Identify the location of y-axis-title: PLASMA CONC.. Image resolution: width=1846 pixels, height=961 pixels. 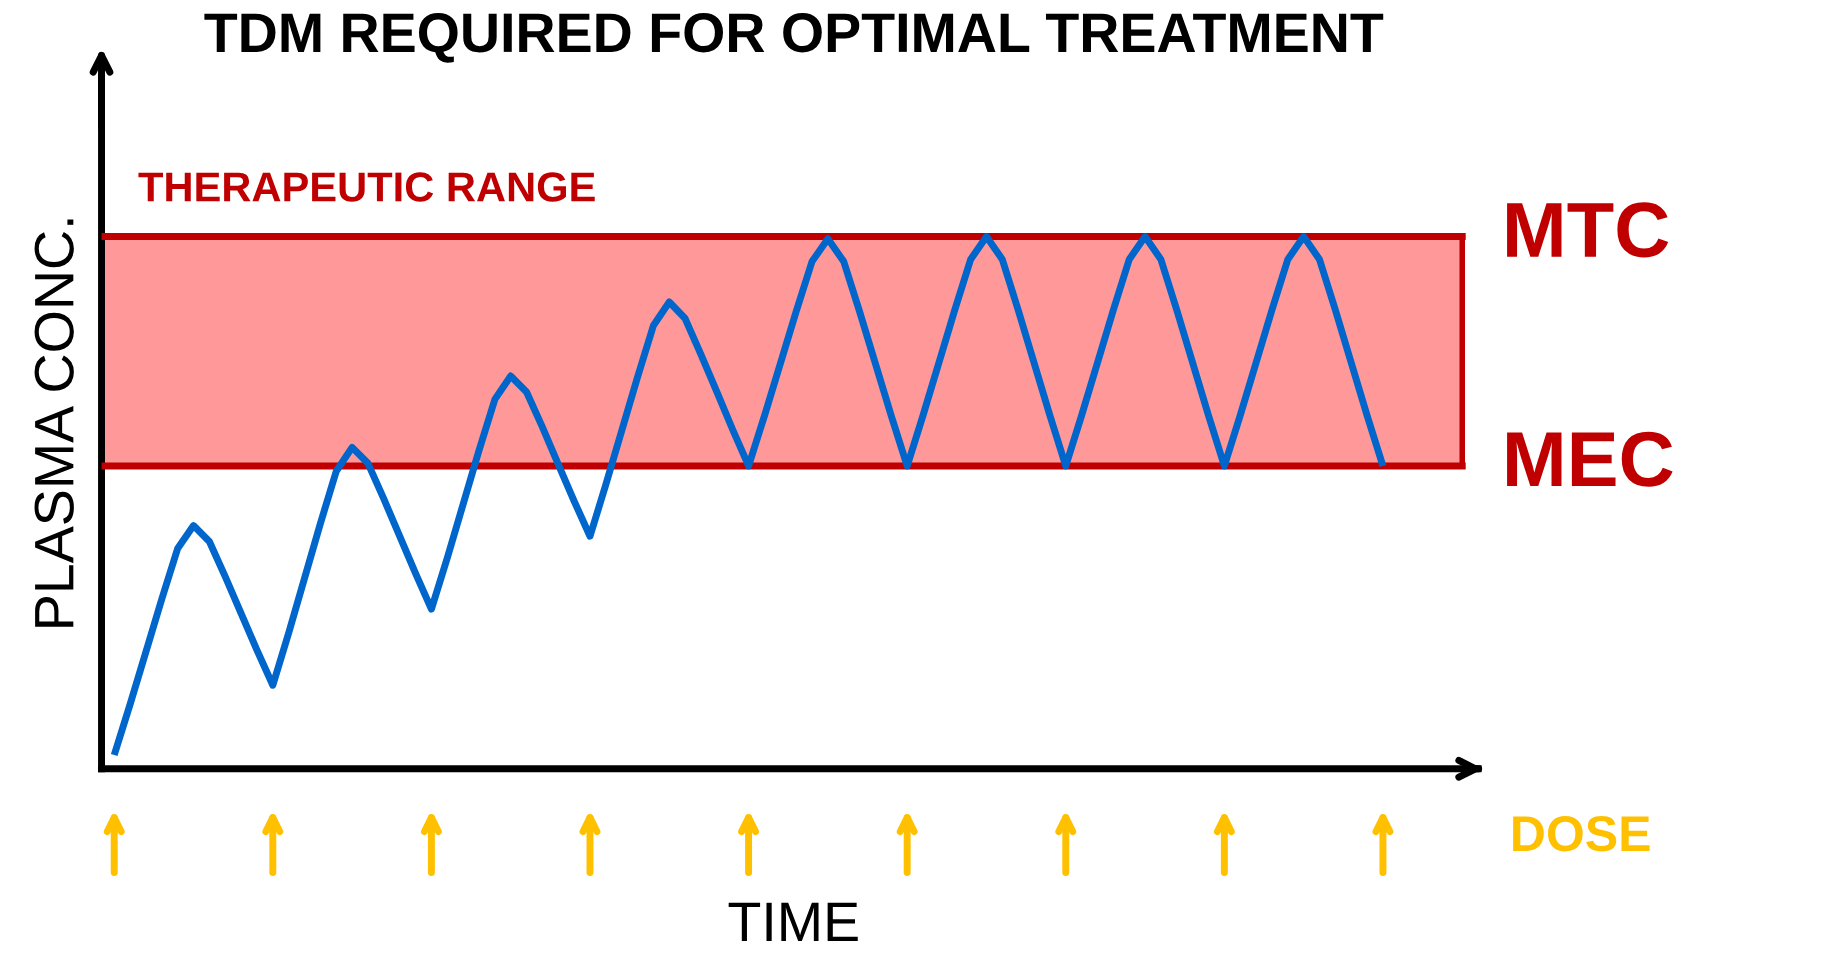
(54, 423).